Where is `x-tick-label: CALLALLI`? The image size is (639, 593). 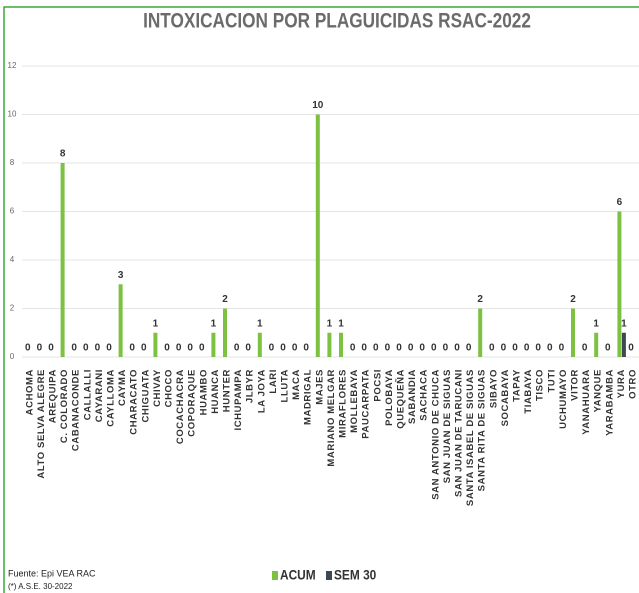
x-tick-label: CALLALLI is located at coordinates (87, 394).